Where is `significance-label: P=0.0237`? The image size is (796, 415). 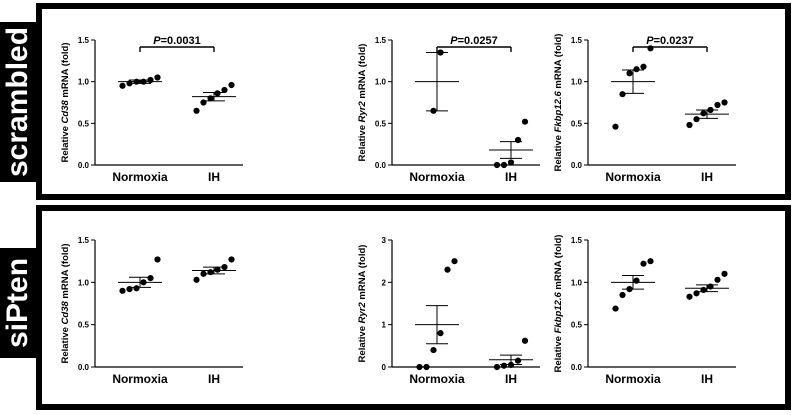
significance-label: P=0.0237 is located at coordinates (669, 41).